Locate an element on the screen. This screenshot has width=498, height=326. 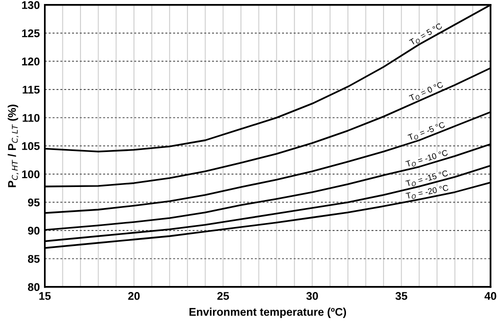
x-tick-label: 20 is located at coordinates (134, 296).